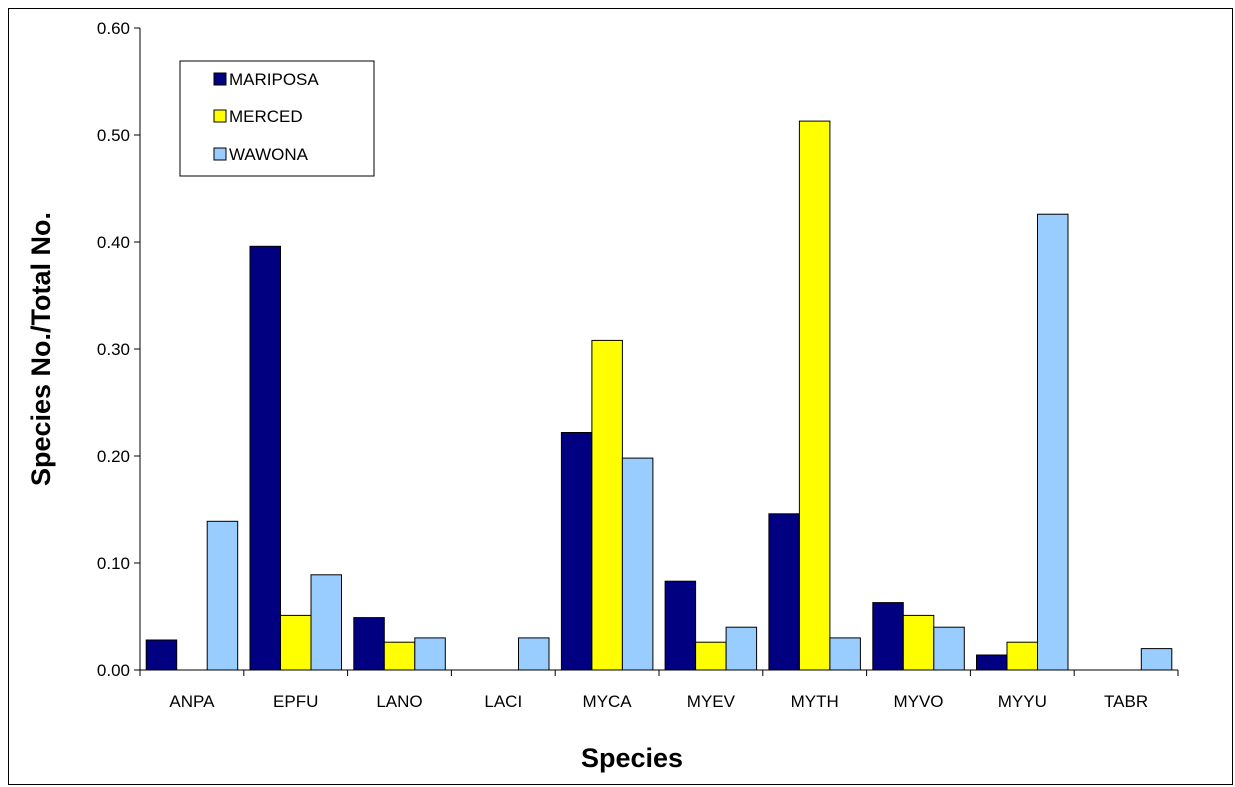 This screenshot has height=787, width=1235. What do you see at coordinates (888, 636) in the screenshot?
I see `bar-mariposa-myvo` at bounding box center [888, 636].